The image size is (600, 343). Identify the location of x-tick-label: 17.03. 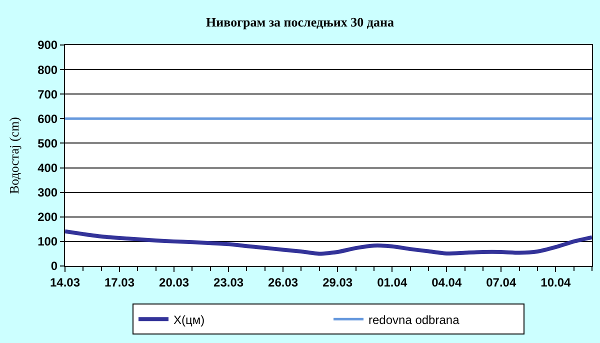
(119, 282).